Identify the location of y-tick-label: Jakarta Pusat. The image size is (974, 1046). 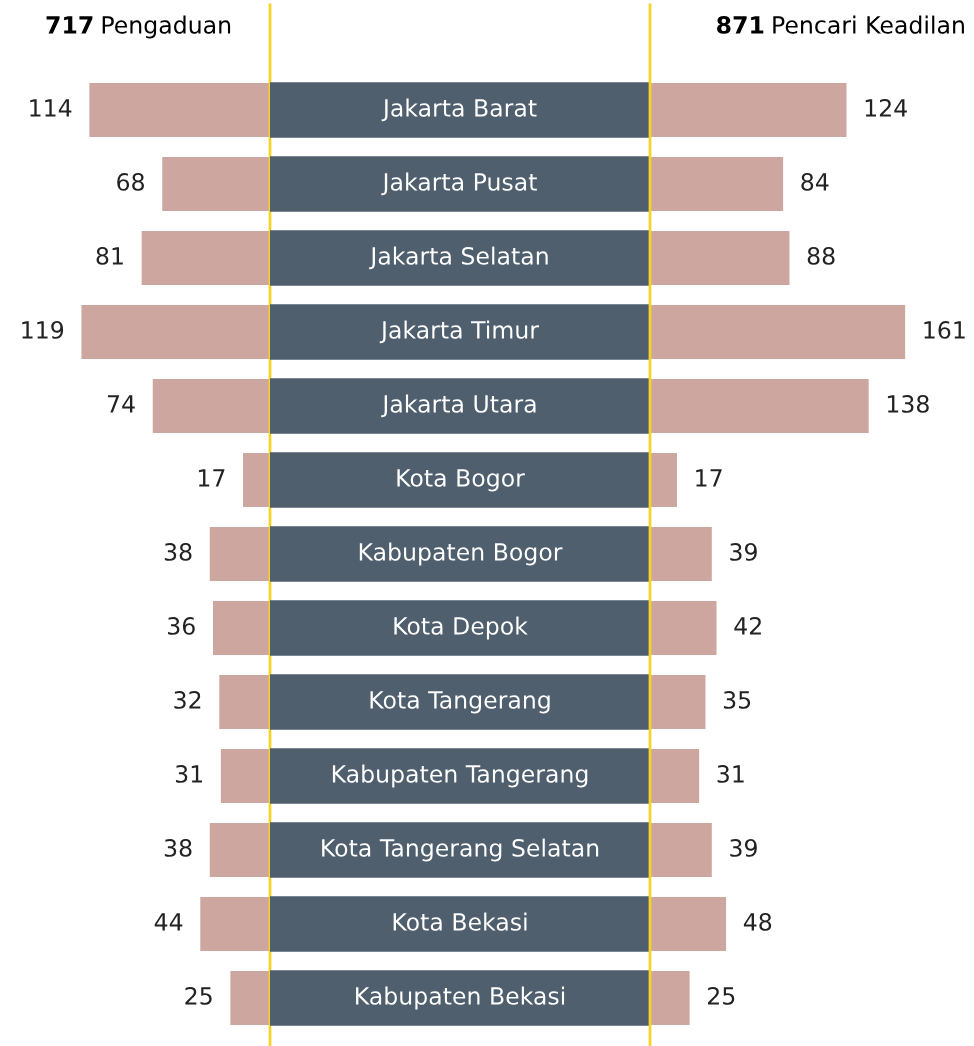
(459, 184).